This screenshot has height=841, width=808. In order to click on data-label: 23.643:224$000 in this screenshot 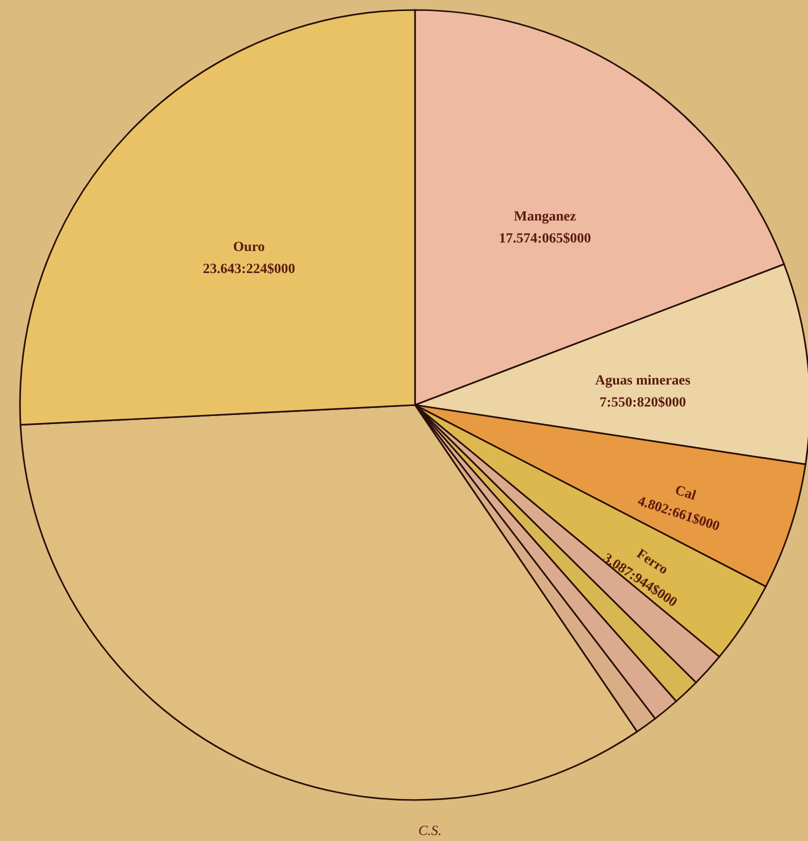, I will do `click(249, 270)`.